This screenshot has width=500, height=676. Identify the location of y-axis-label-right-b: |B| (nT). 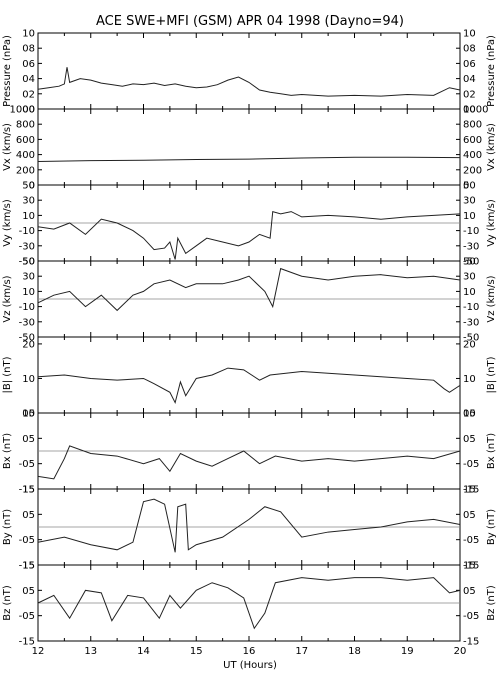
(491, 374).